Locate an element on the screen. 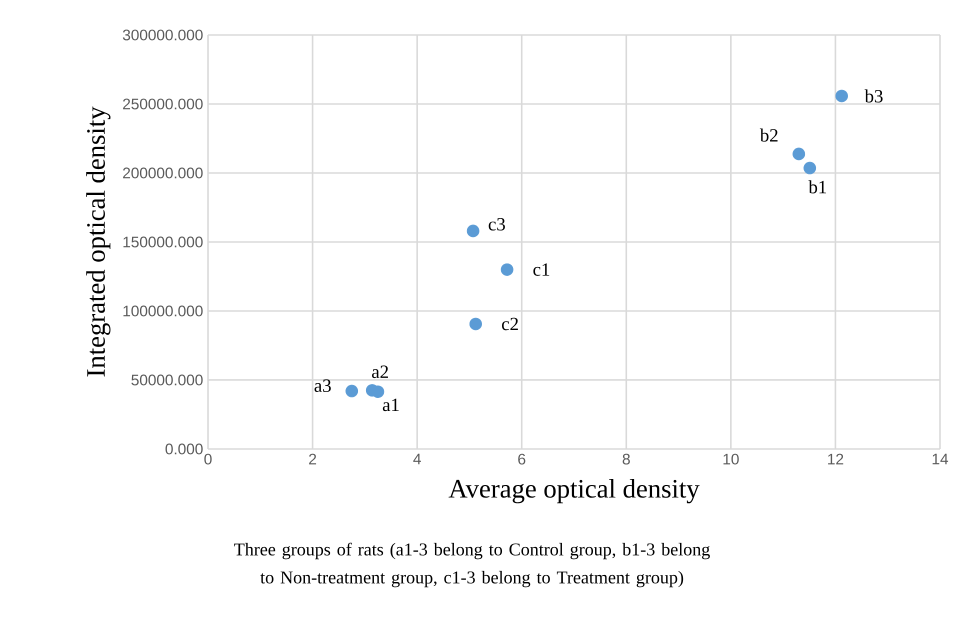 The image size is (959, 623). text: Three groups of rats (a1-3 belong to Control group, b1-3 belong to Non-treatment group, c1-3 belong to Treatment group) is located at coordinates (472, 565).